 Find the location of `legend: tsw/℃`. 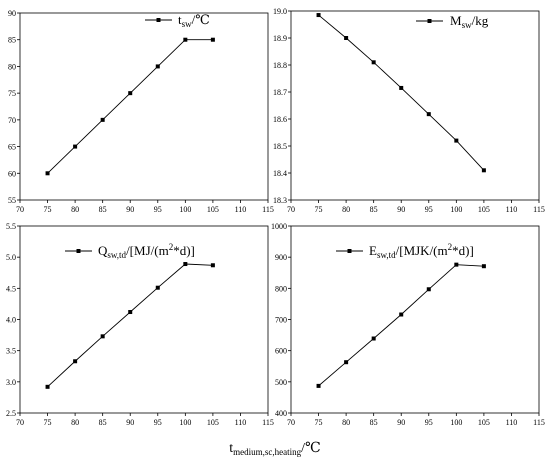

legend: tsw/℃ is located at coordinates (177, 20).